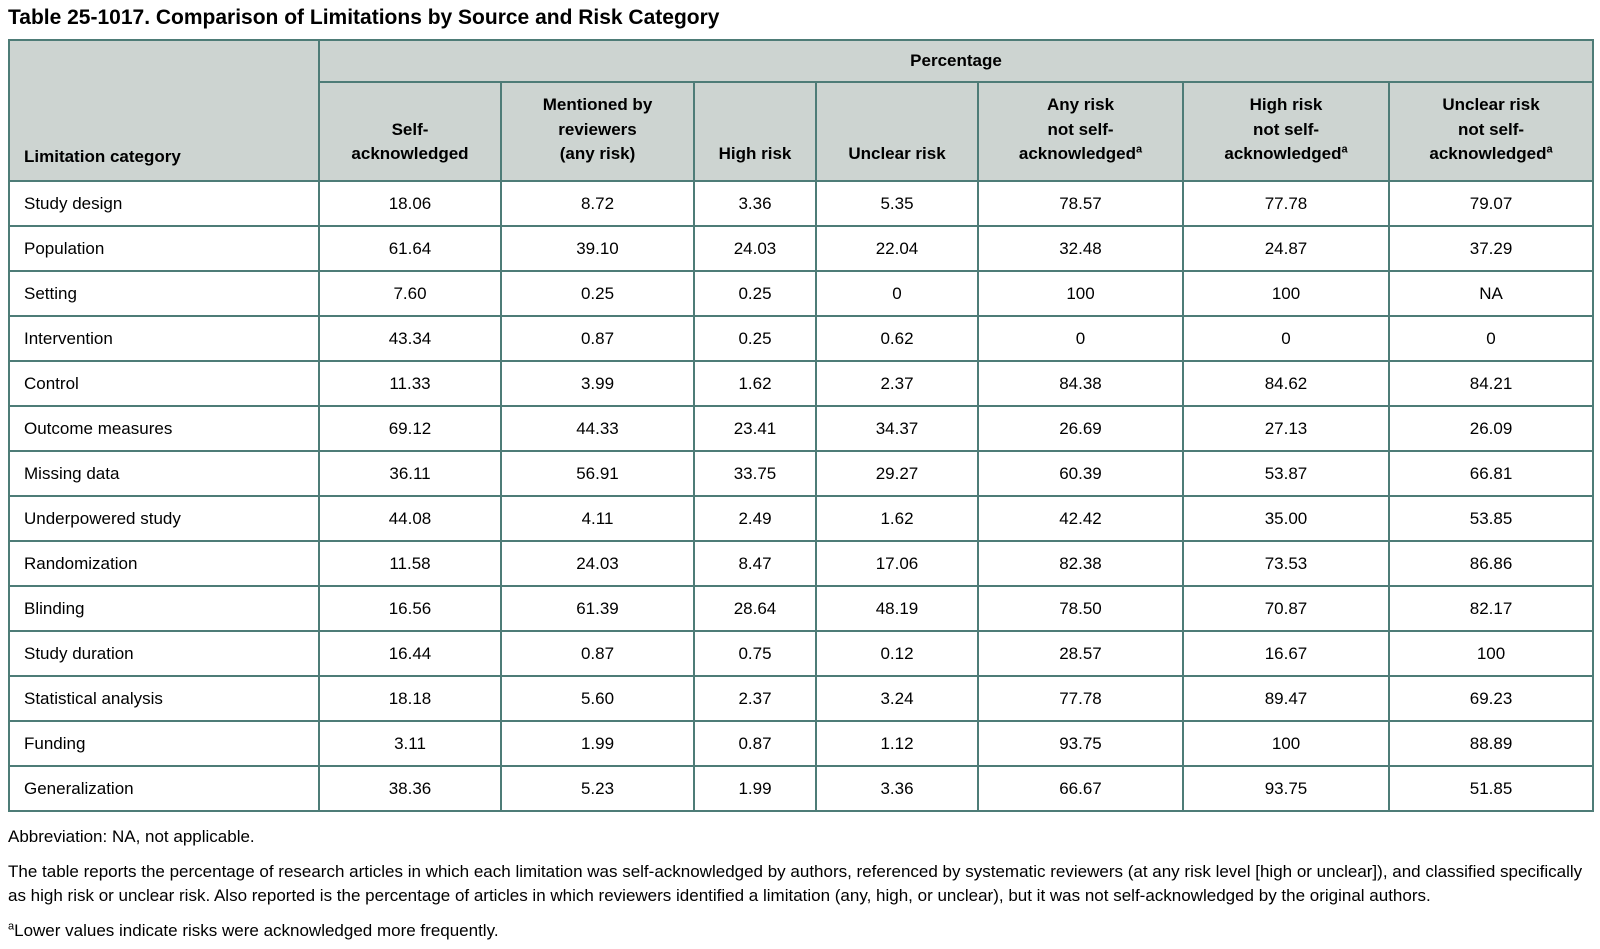 The height and width of the screenshot is (949, 1600). Describe the element at coordinates (1080, 653) in the screenshot. I see `value-cell: 28.57` at that location.